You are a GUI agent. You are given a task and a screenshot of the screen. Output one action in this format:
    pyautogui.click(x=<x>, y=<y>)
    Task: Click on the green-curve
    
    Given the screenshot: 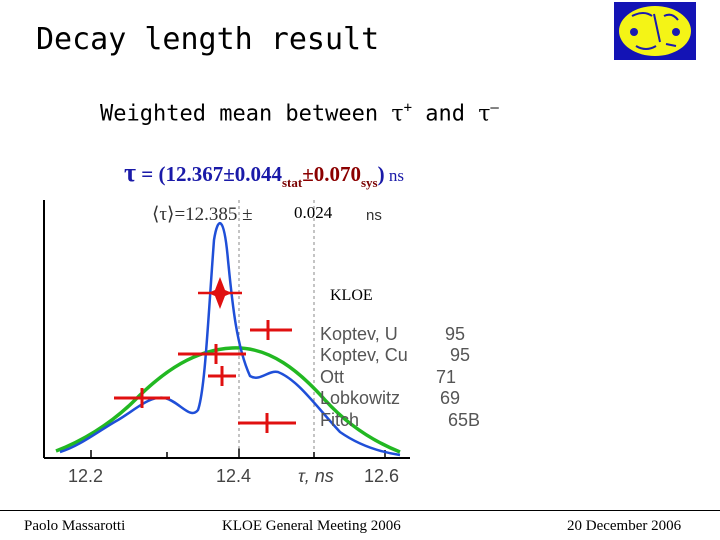 What is the action you would take?
    pyautogui.click(x=228, y=400)
    